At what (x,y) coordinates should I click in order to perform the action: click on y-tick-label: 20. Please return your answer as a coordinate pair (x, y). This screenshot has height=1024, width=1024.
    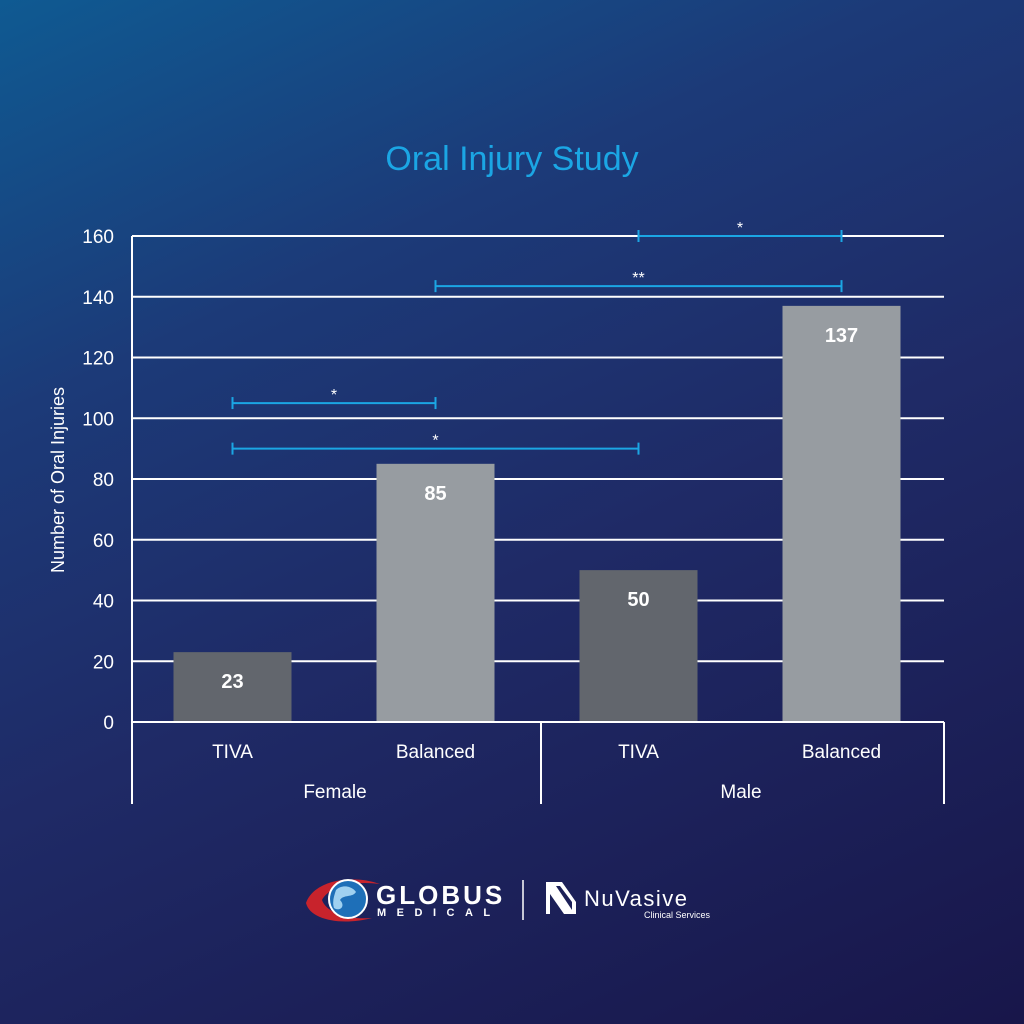
    Looking at the image, I should click on (103, 662).